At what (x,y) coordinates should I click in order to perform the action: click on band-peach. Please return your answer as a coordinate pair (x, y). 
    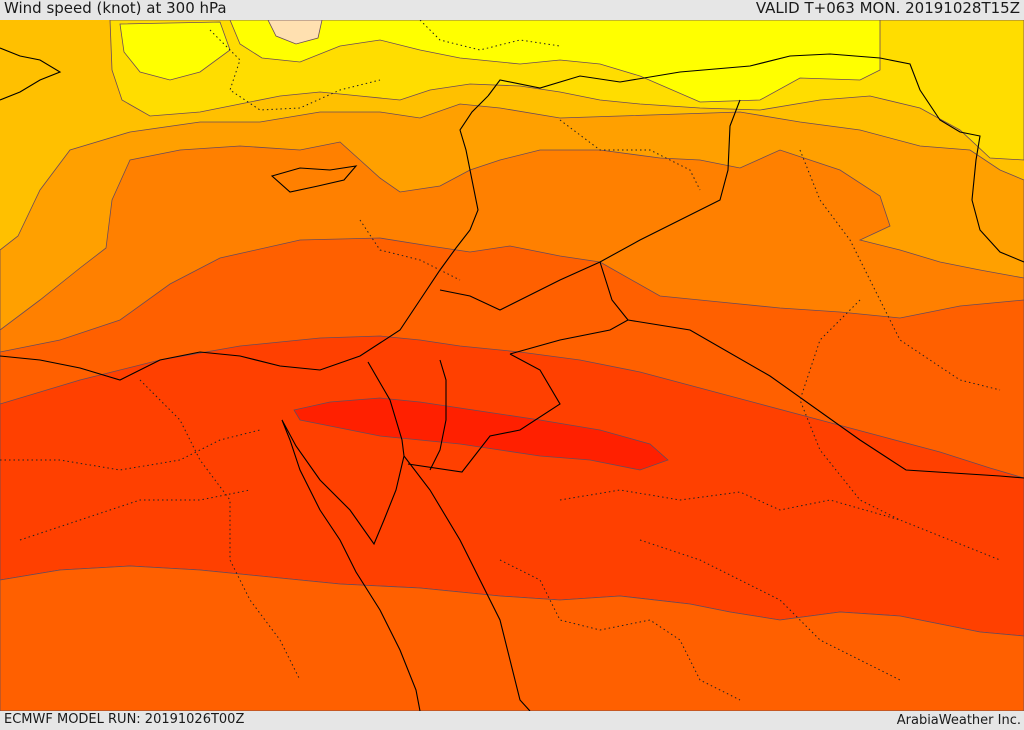
    Looking at the image, I should click on (295, 32).